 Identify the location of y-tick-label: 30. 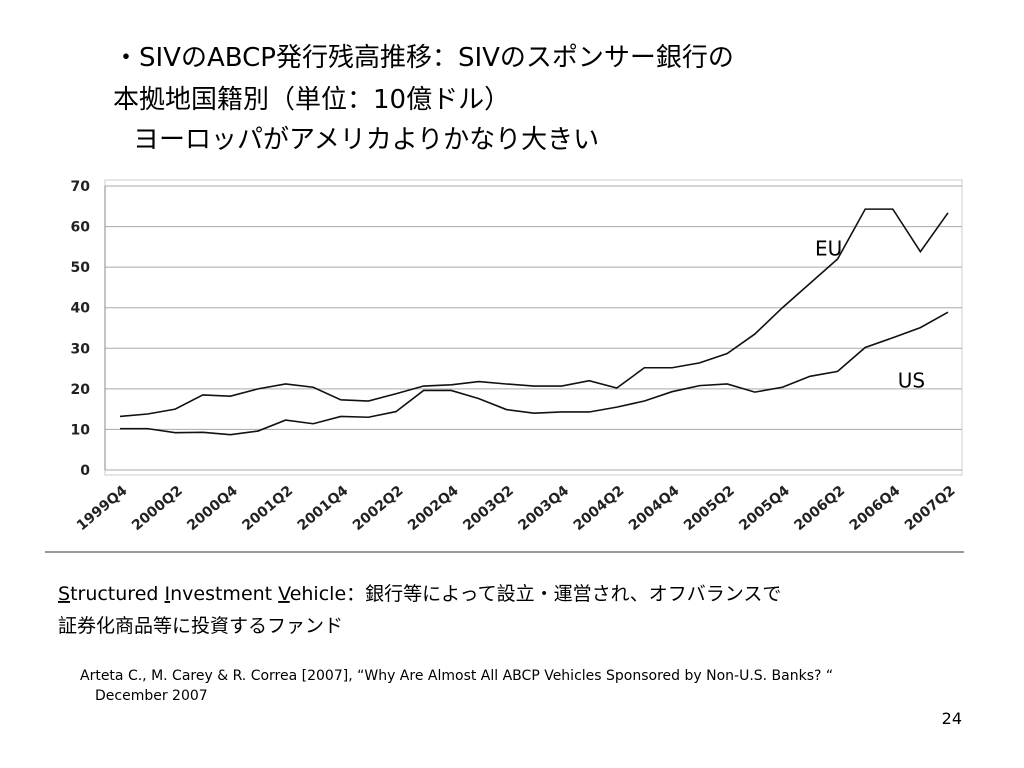
(81, 349).